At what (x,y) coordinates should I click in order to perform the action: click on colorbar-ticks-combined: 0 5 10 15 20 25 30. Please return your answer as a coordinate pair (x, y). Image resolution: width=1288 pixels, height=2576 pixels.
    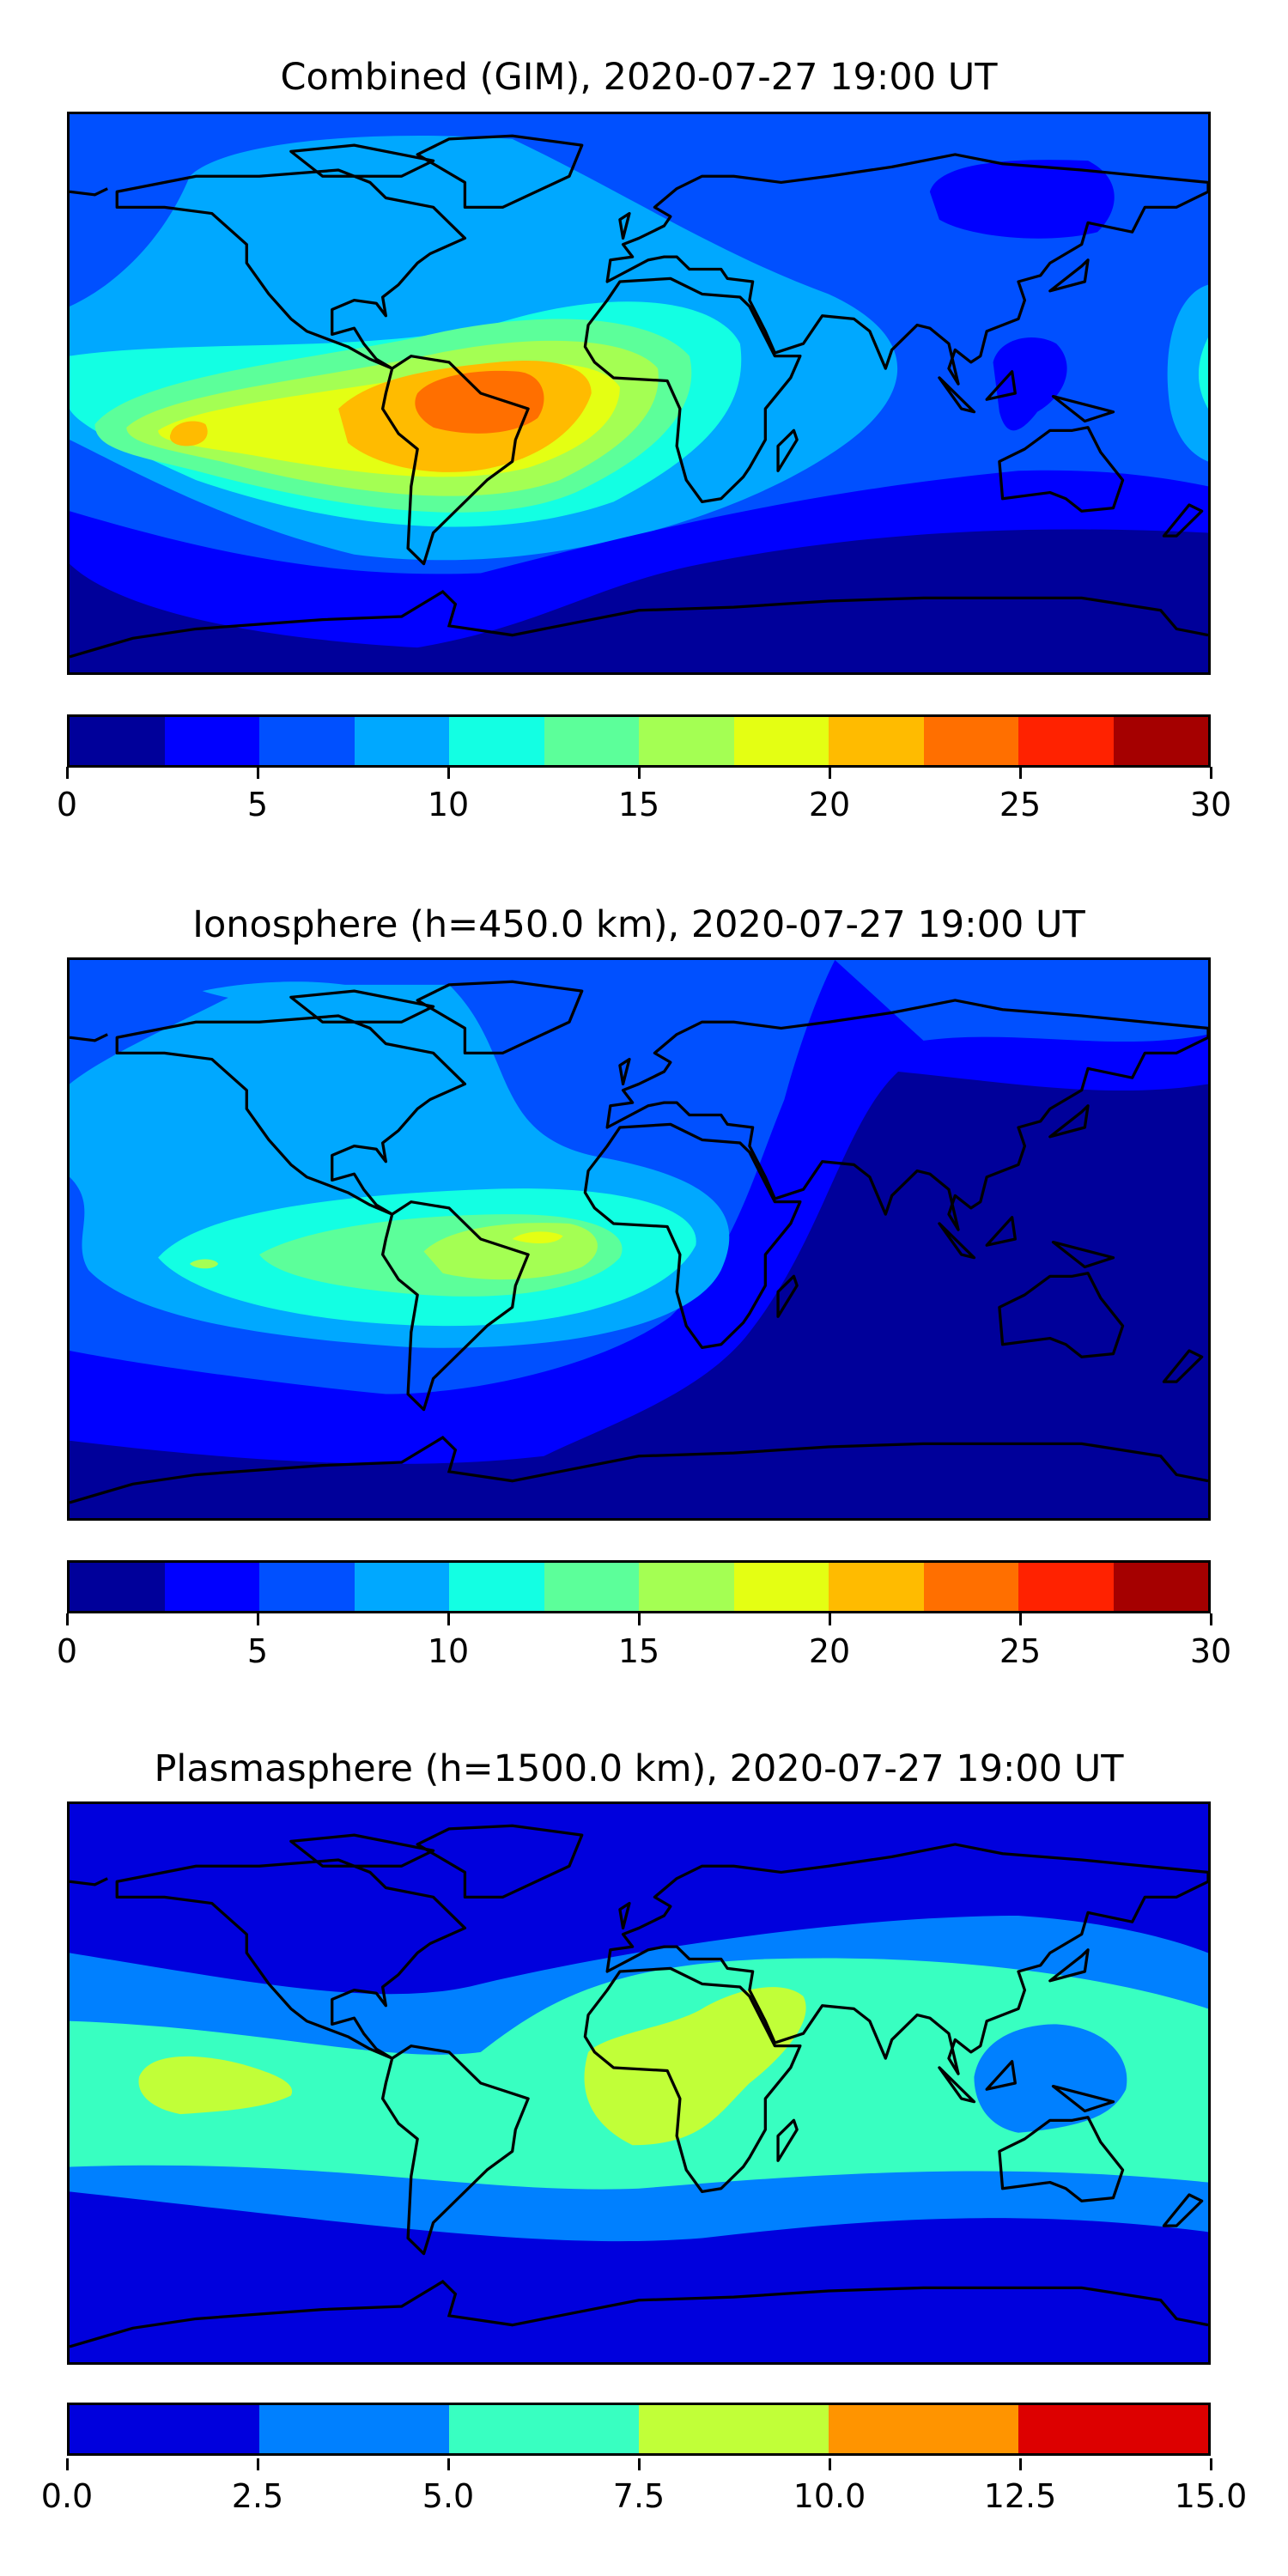
    Looking at the image, I should click on (644, 797).